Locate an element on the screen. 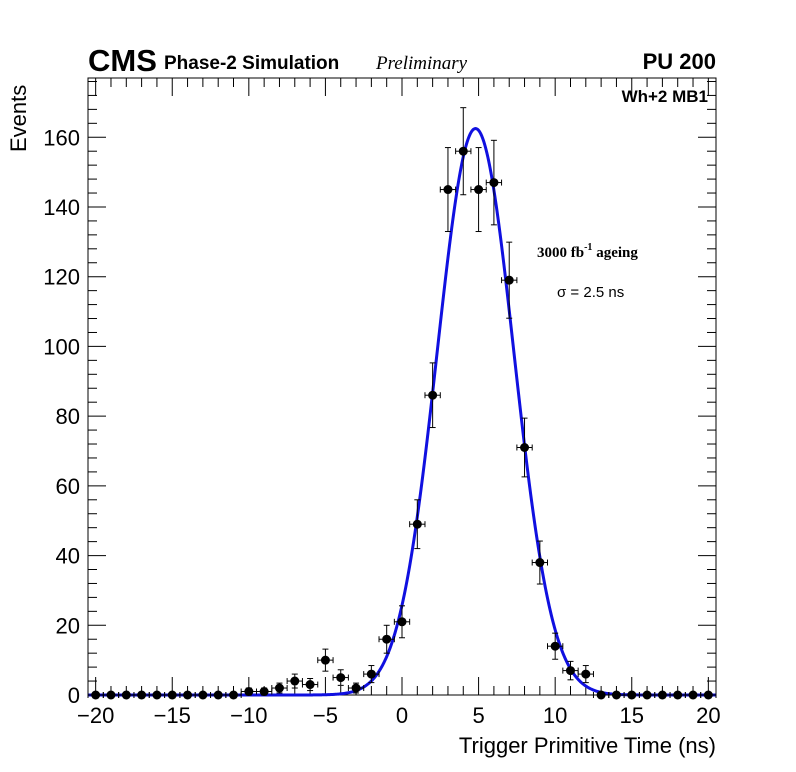  x-axis-title: Trigger Primitive Time (ns) is located at coordinates (587, 745).